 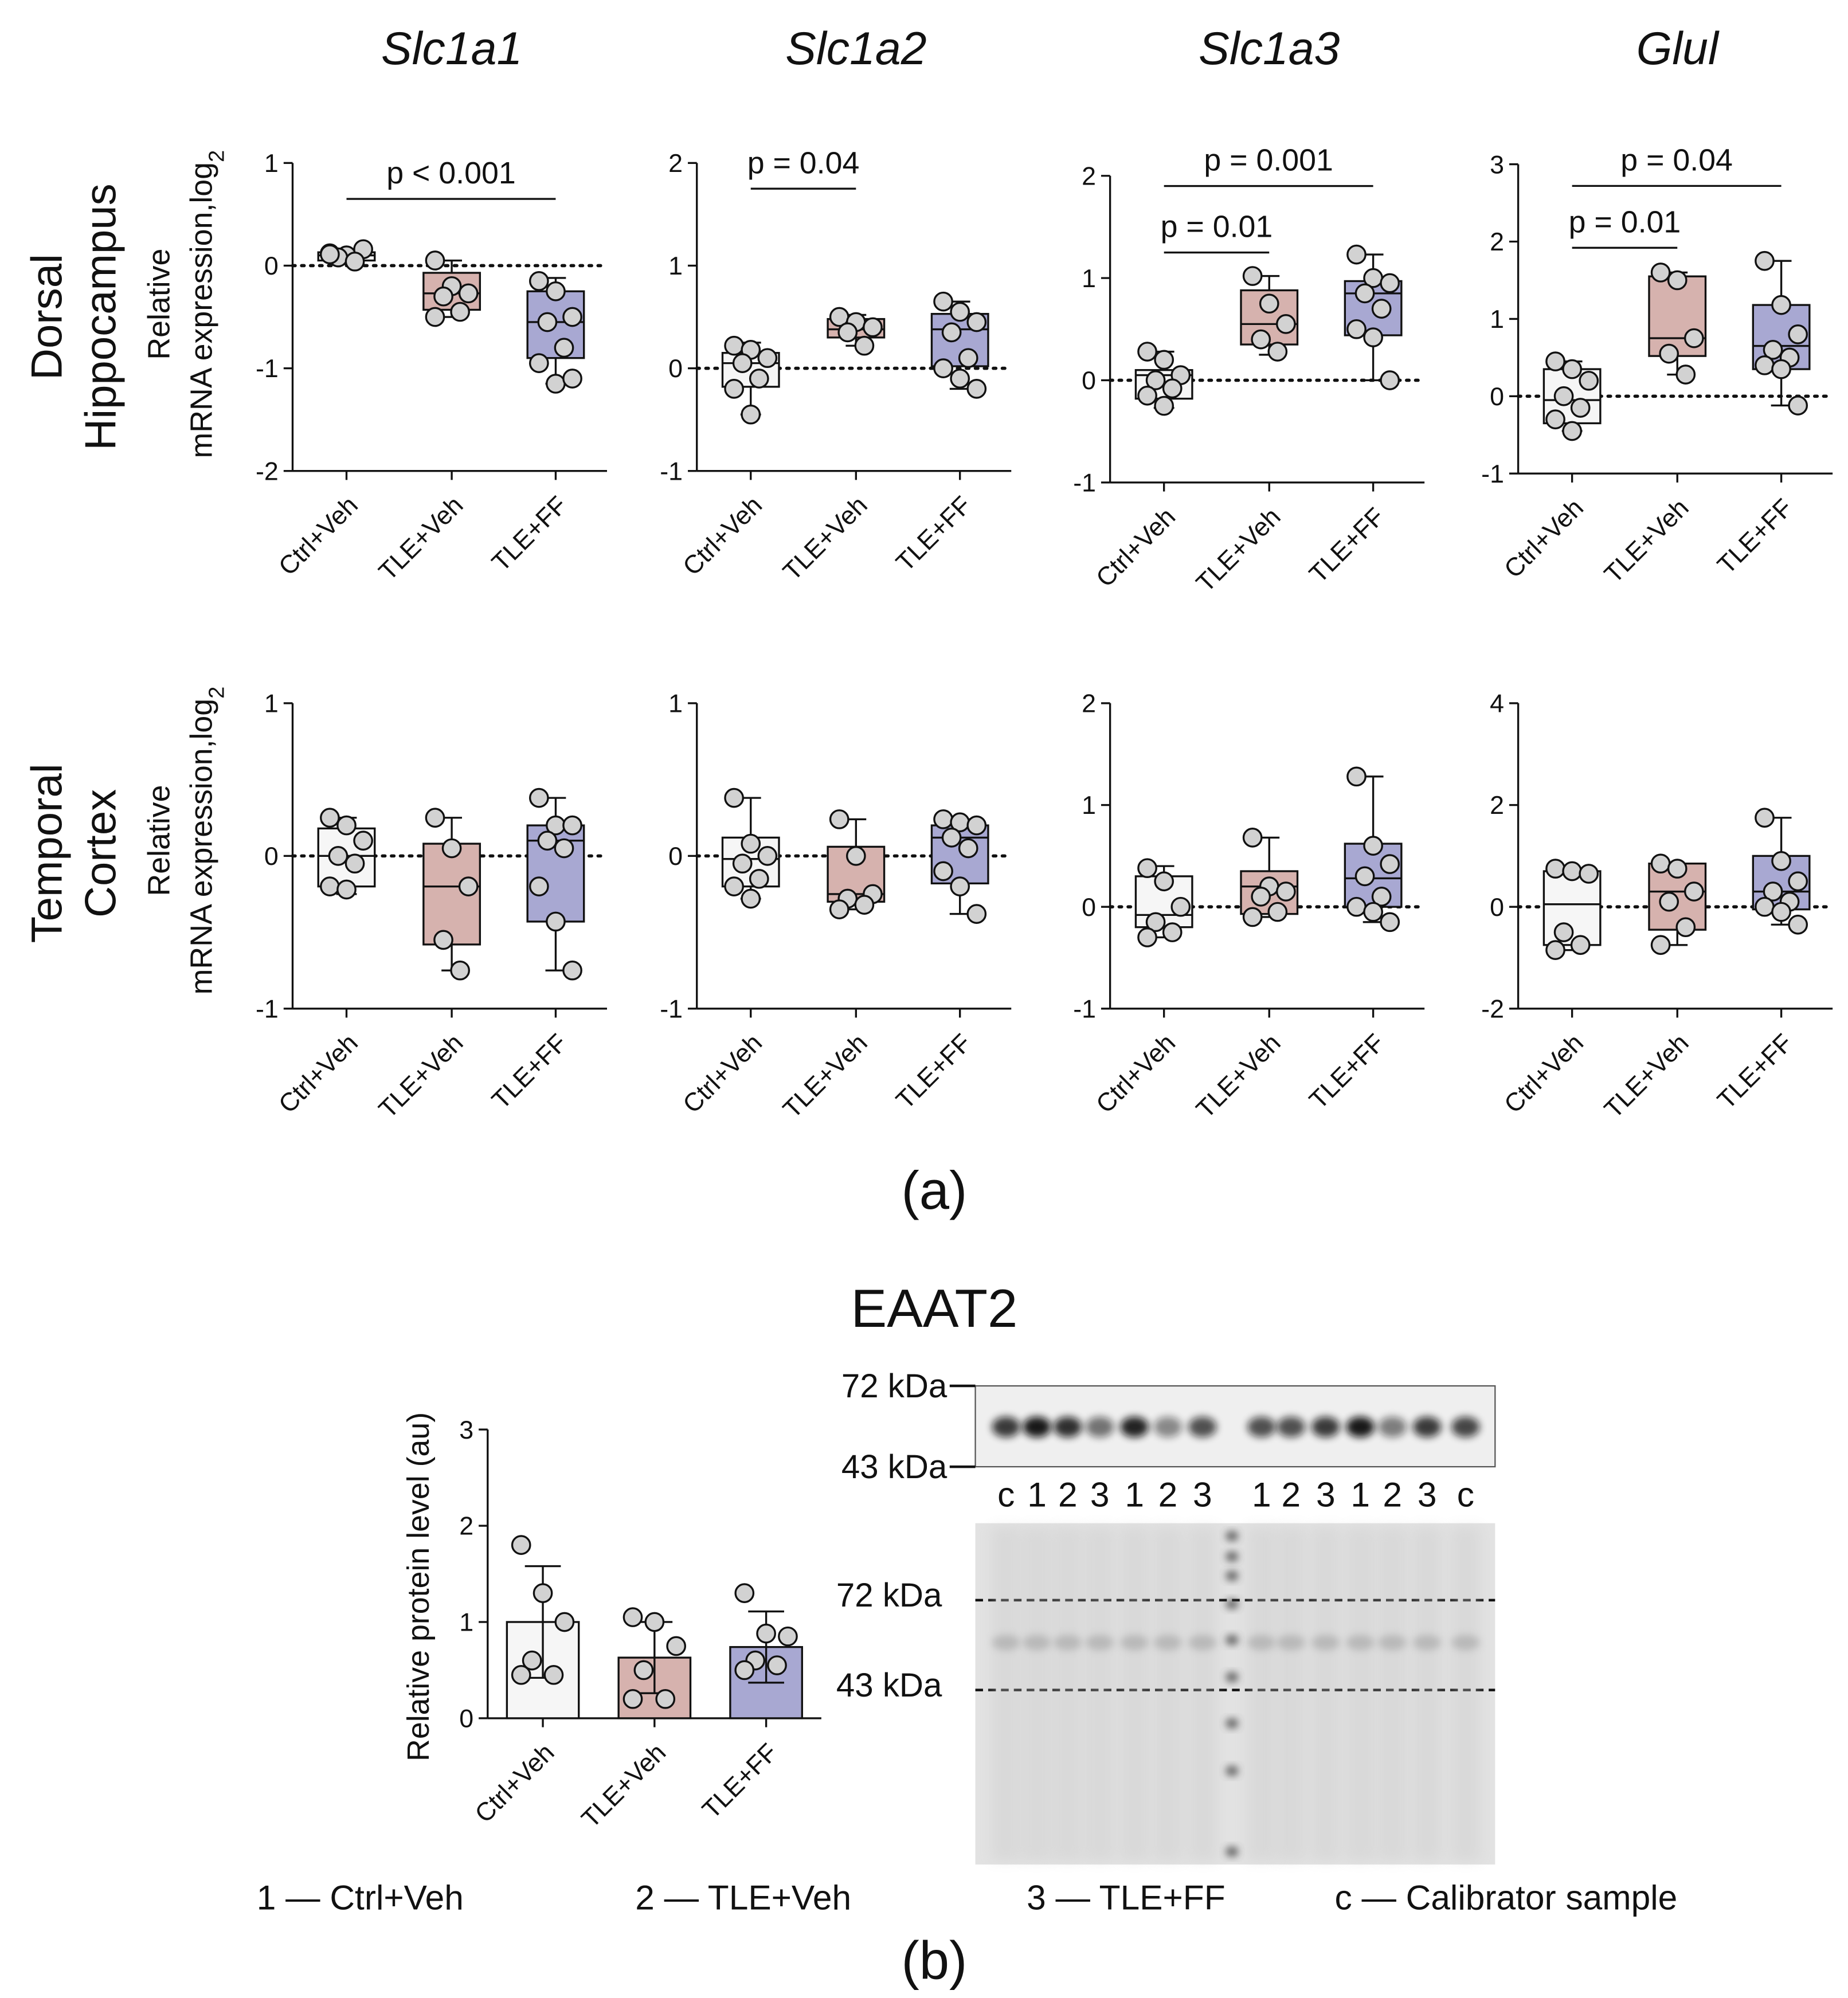 I want to click on y-axis-label-text: mRNA expression,log, so click(x=201, y=310).